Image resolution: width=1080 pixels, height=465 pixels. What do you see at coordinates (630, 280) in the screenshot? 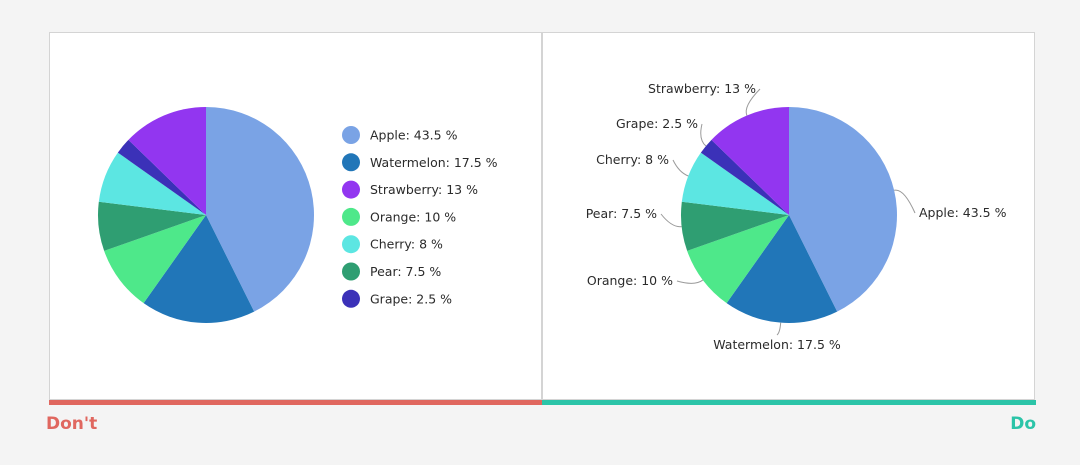
I see `callout-label-orange: Orange: 10 %` at bounding box center [630, 280].